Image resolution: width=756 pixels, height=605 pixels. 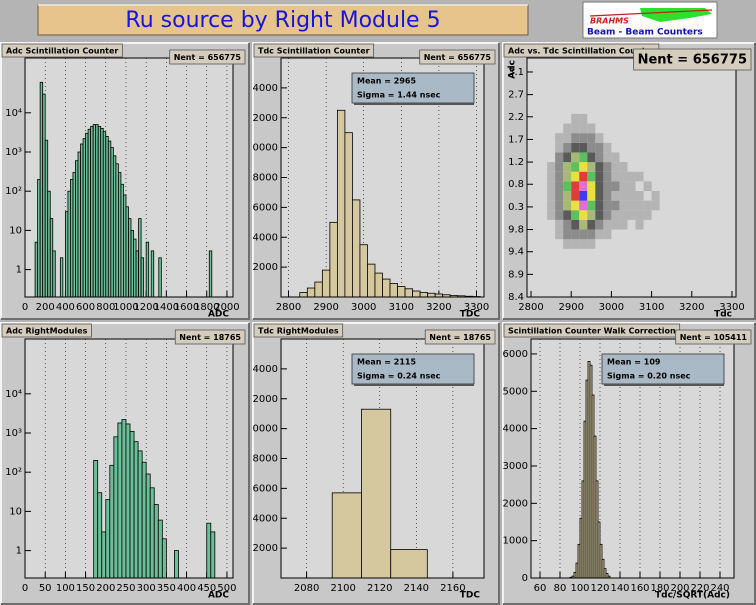 I want to click on y-axis-label: Adc, so click(x=513, y=69).